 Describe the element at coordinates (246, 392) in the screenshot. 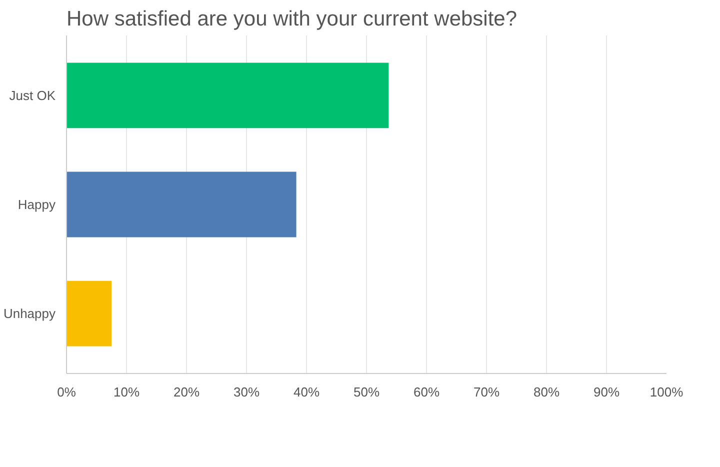

I see `x-tick-label: 30%` at that location.